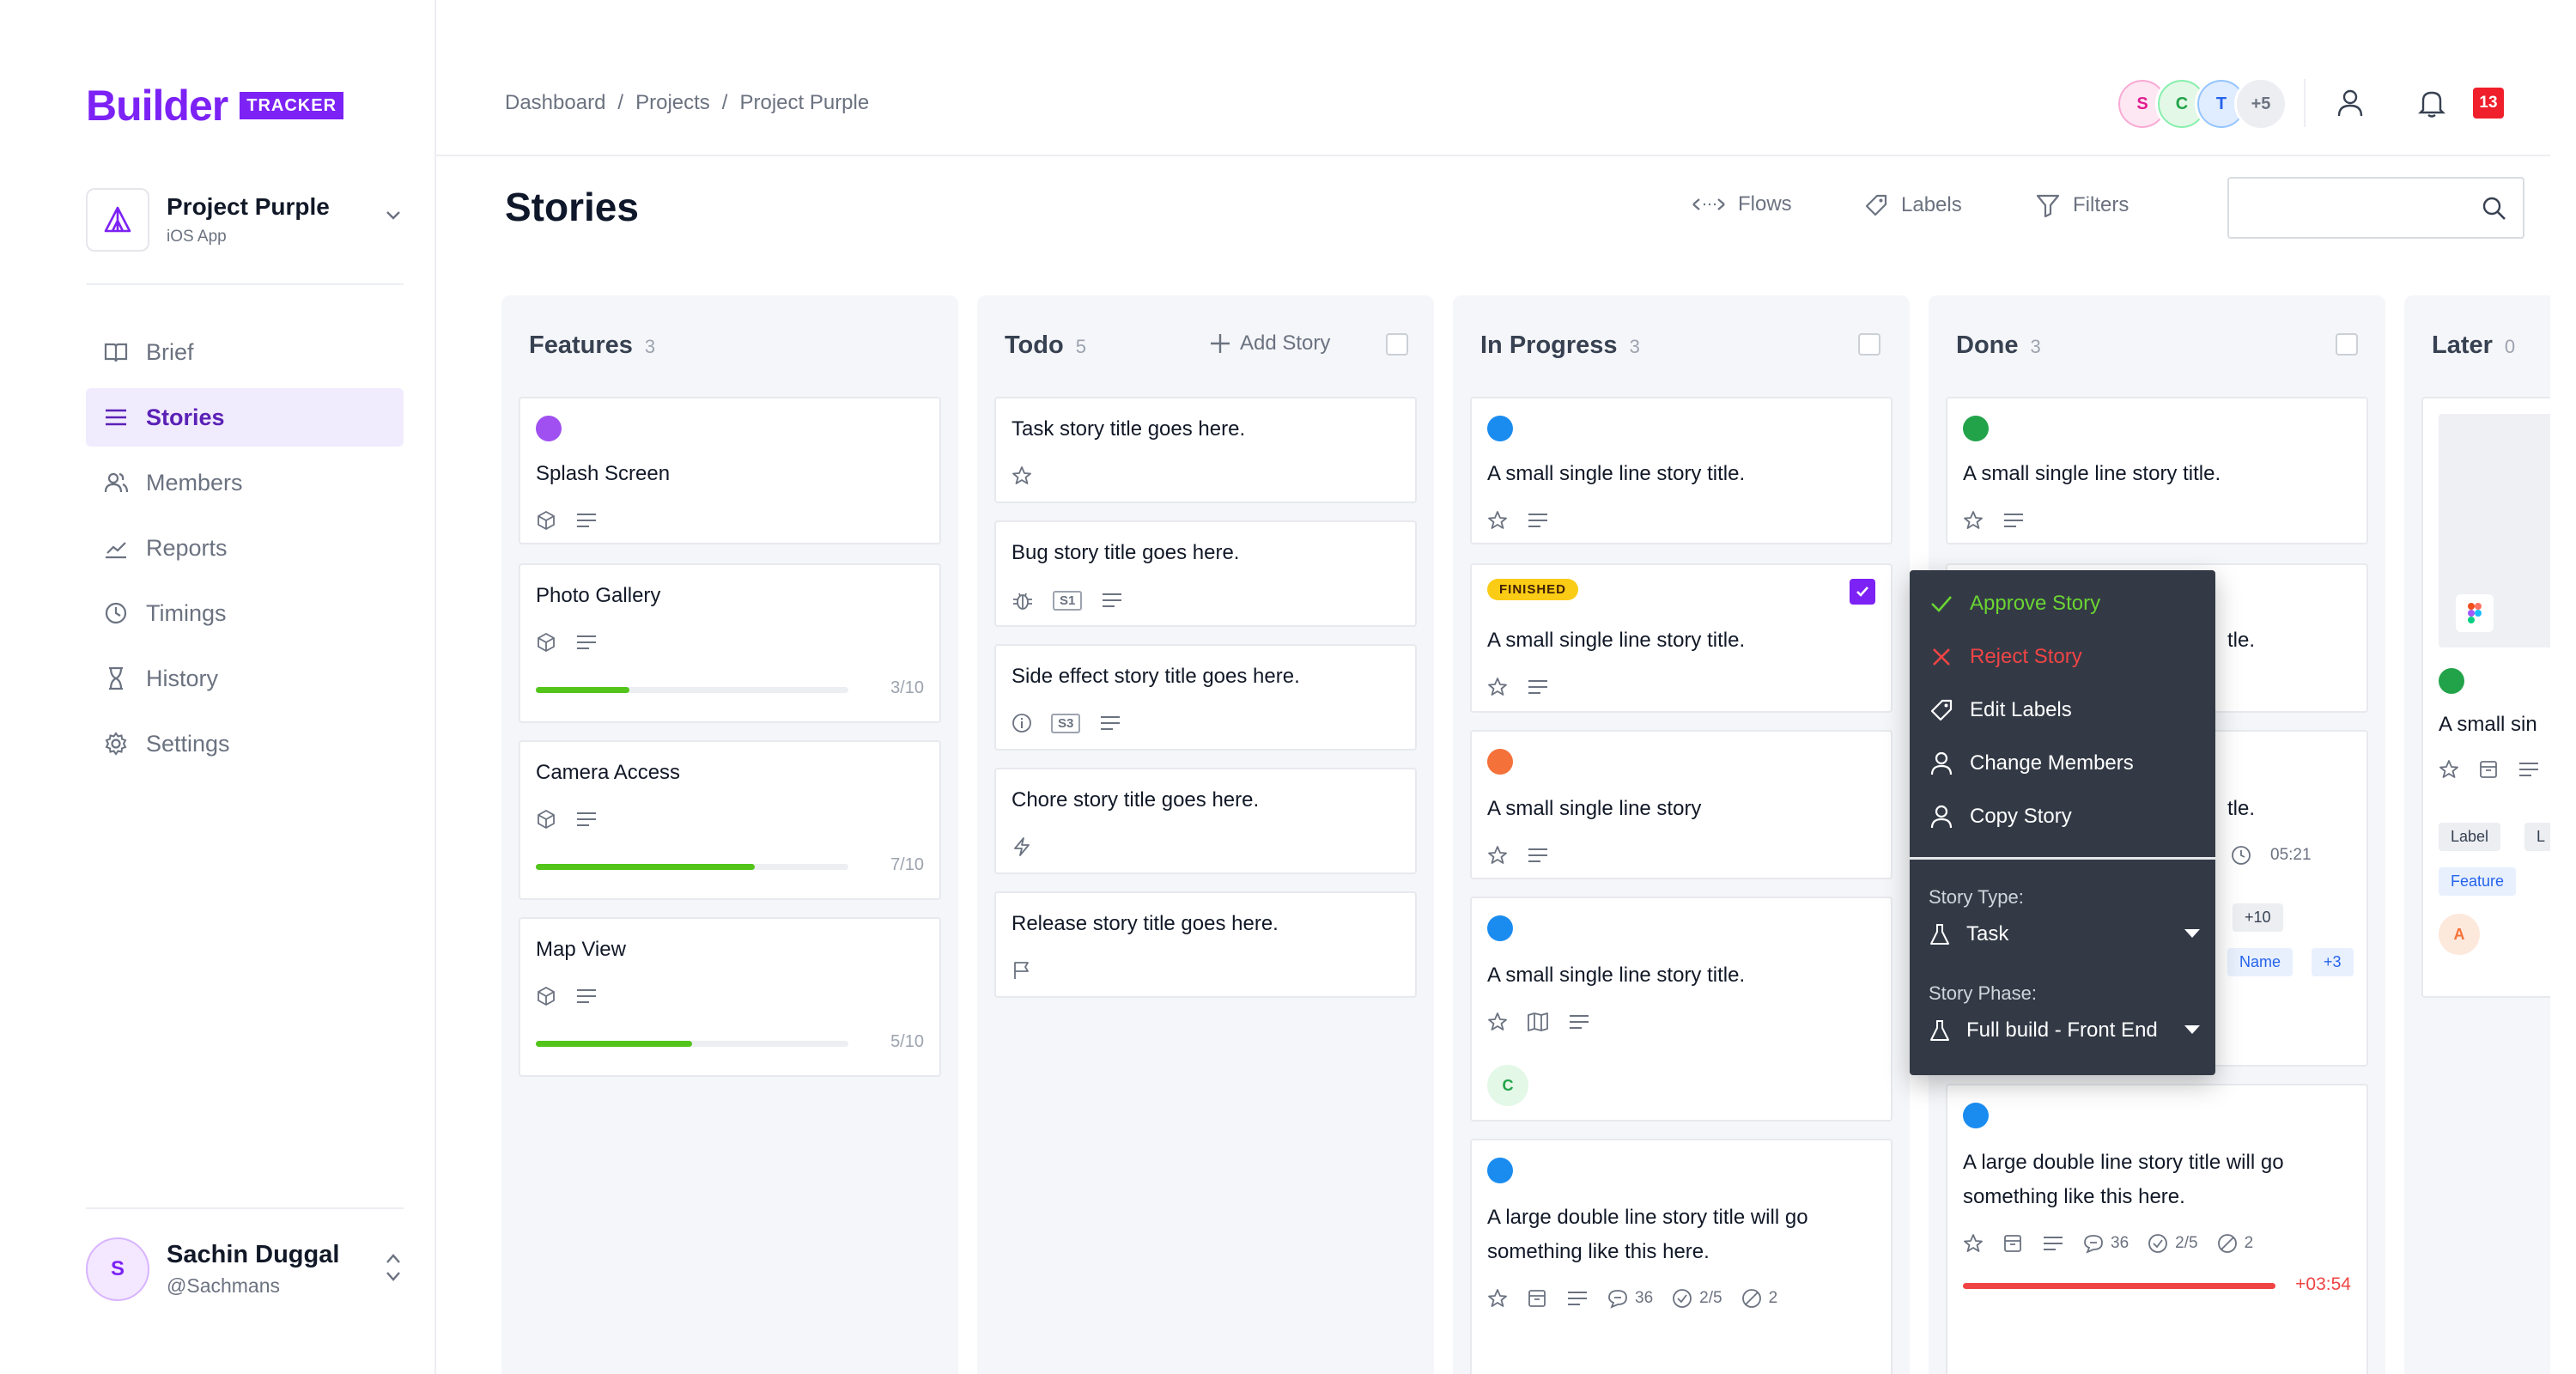  Describe the element at coordinates (393, 1270) in the screenshot. I see `chevron-updown-icon` at that location.